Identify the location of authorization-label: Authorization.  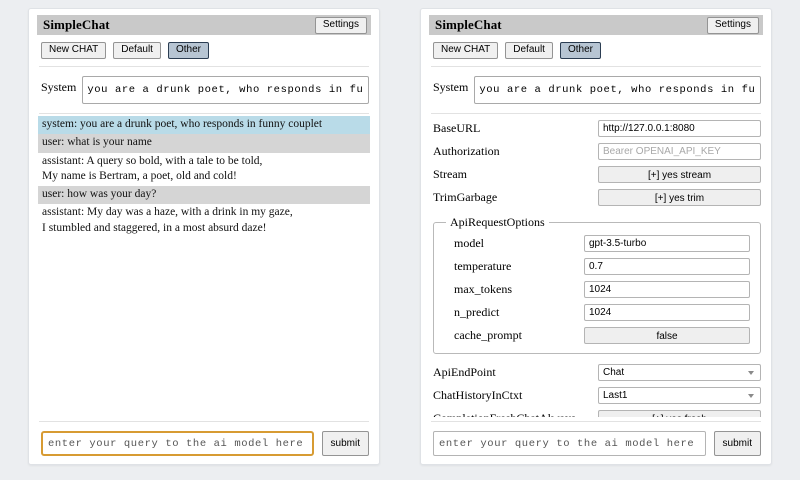
(466, 151).